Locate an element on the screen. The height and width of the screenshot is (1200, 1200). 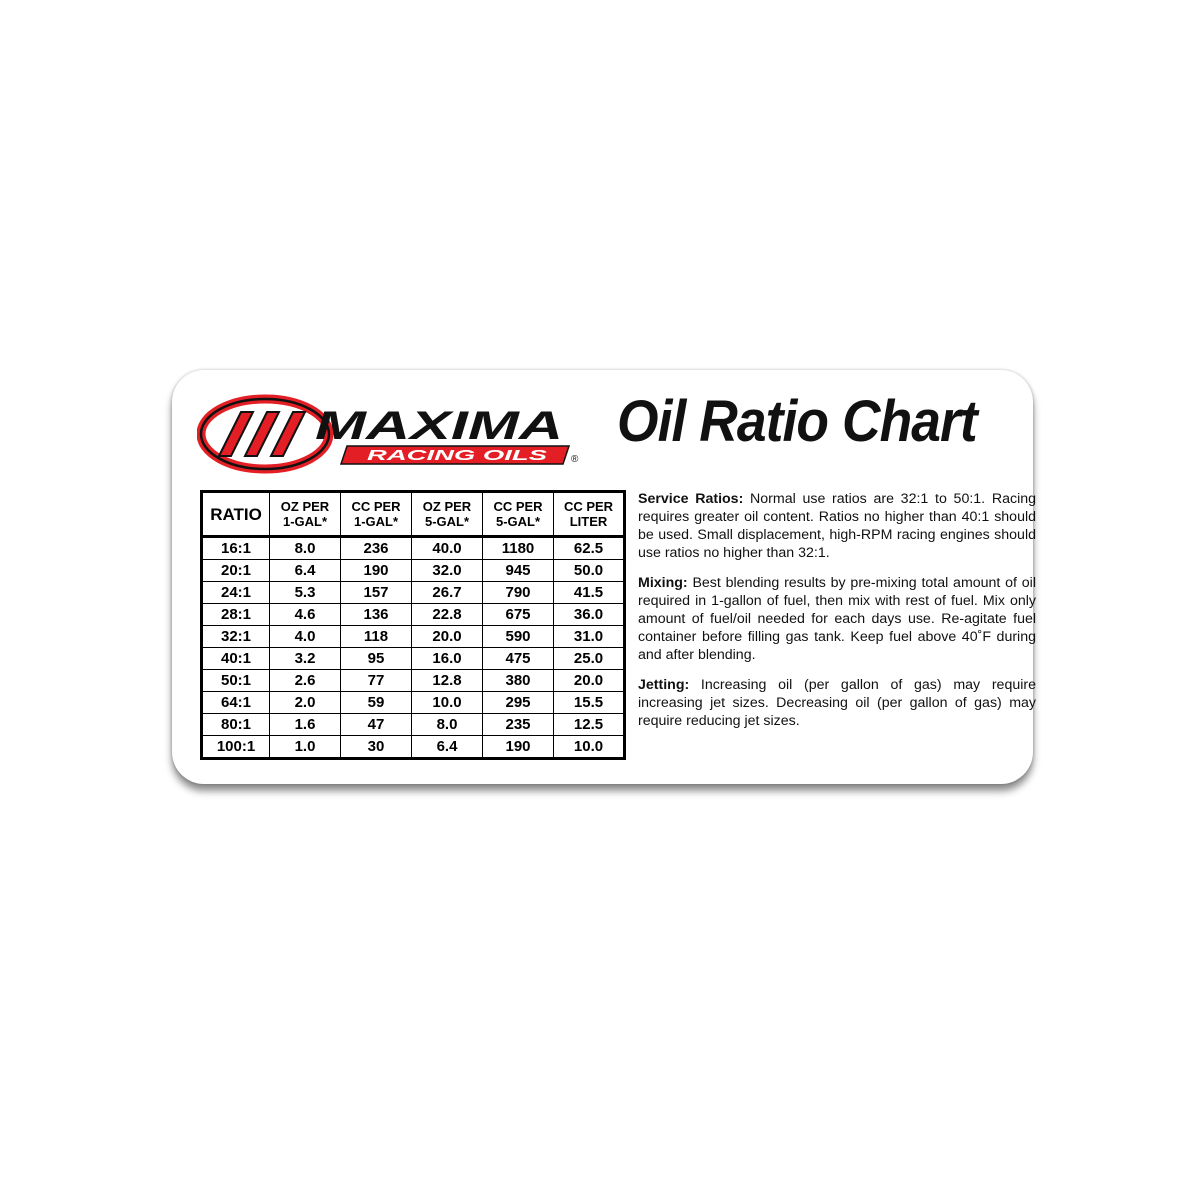
logo-registered-mark: ® is located at coordinates (575, 459).